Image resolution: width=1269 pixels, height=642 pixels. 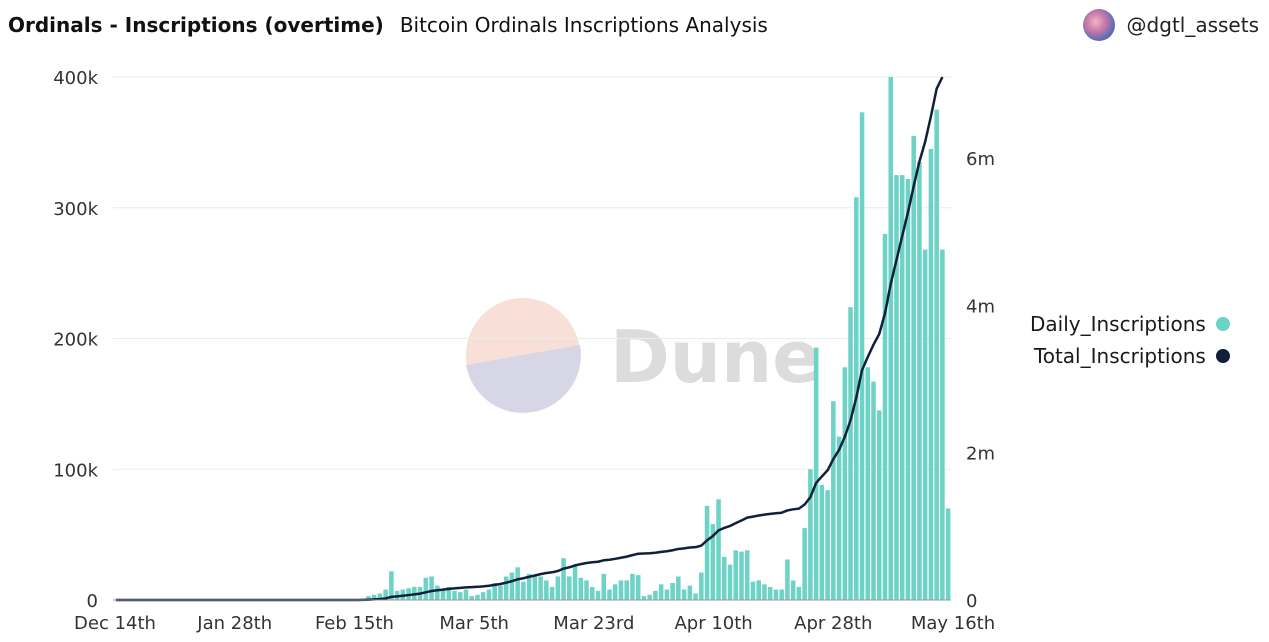 I want to click on legend-item-daily: Daily_Inscriptions, so click(x=1130, y=324).